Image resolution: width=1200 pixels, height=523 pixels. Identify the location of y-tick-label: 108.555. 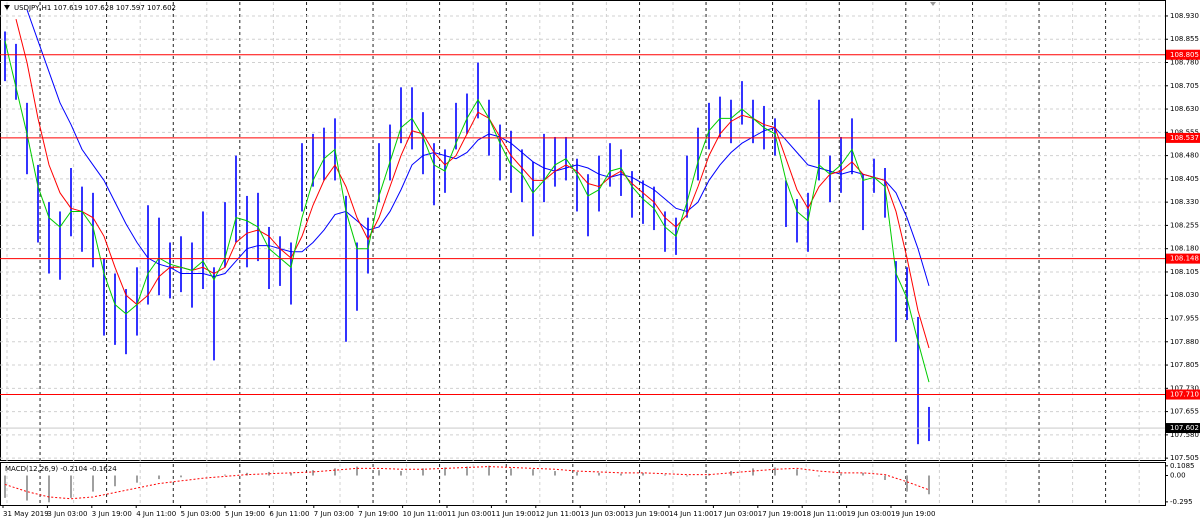
(1184, 132).